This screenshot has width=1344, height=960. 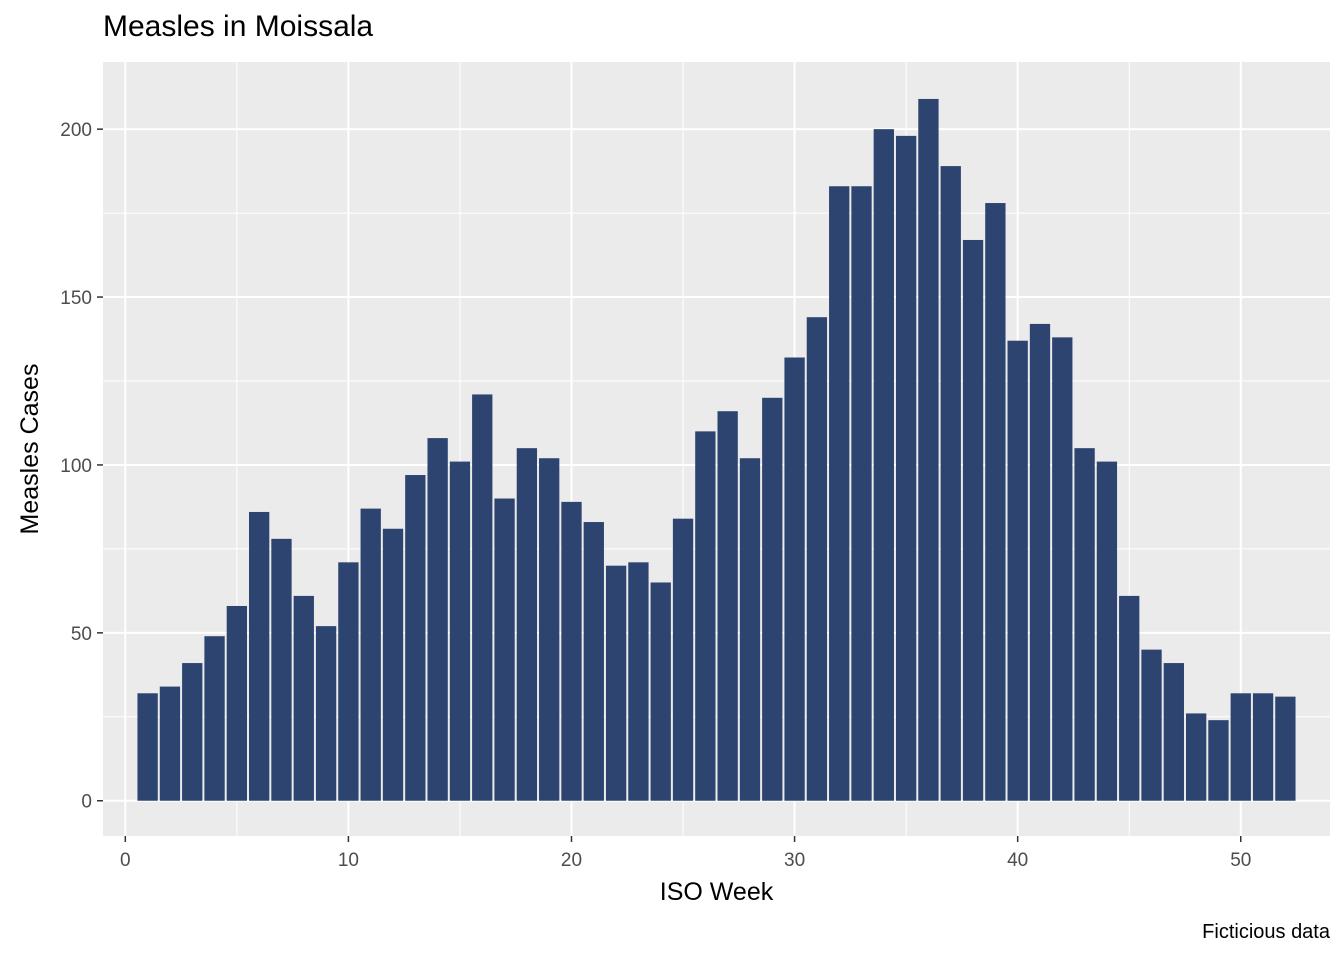 What do you see at coordinates (125, 860) in the screenshot?
I see `x-tick-label: 0` at bounding box center [125, 860].